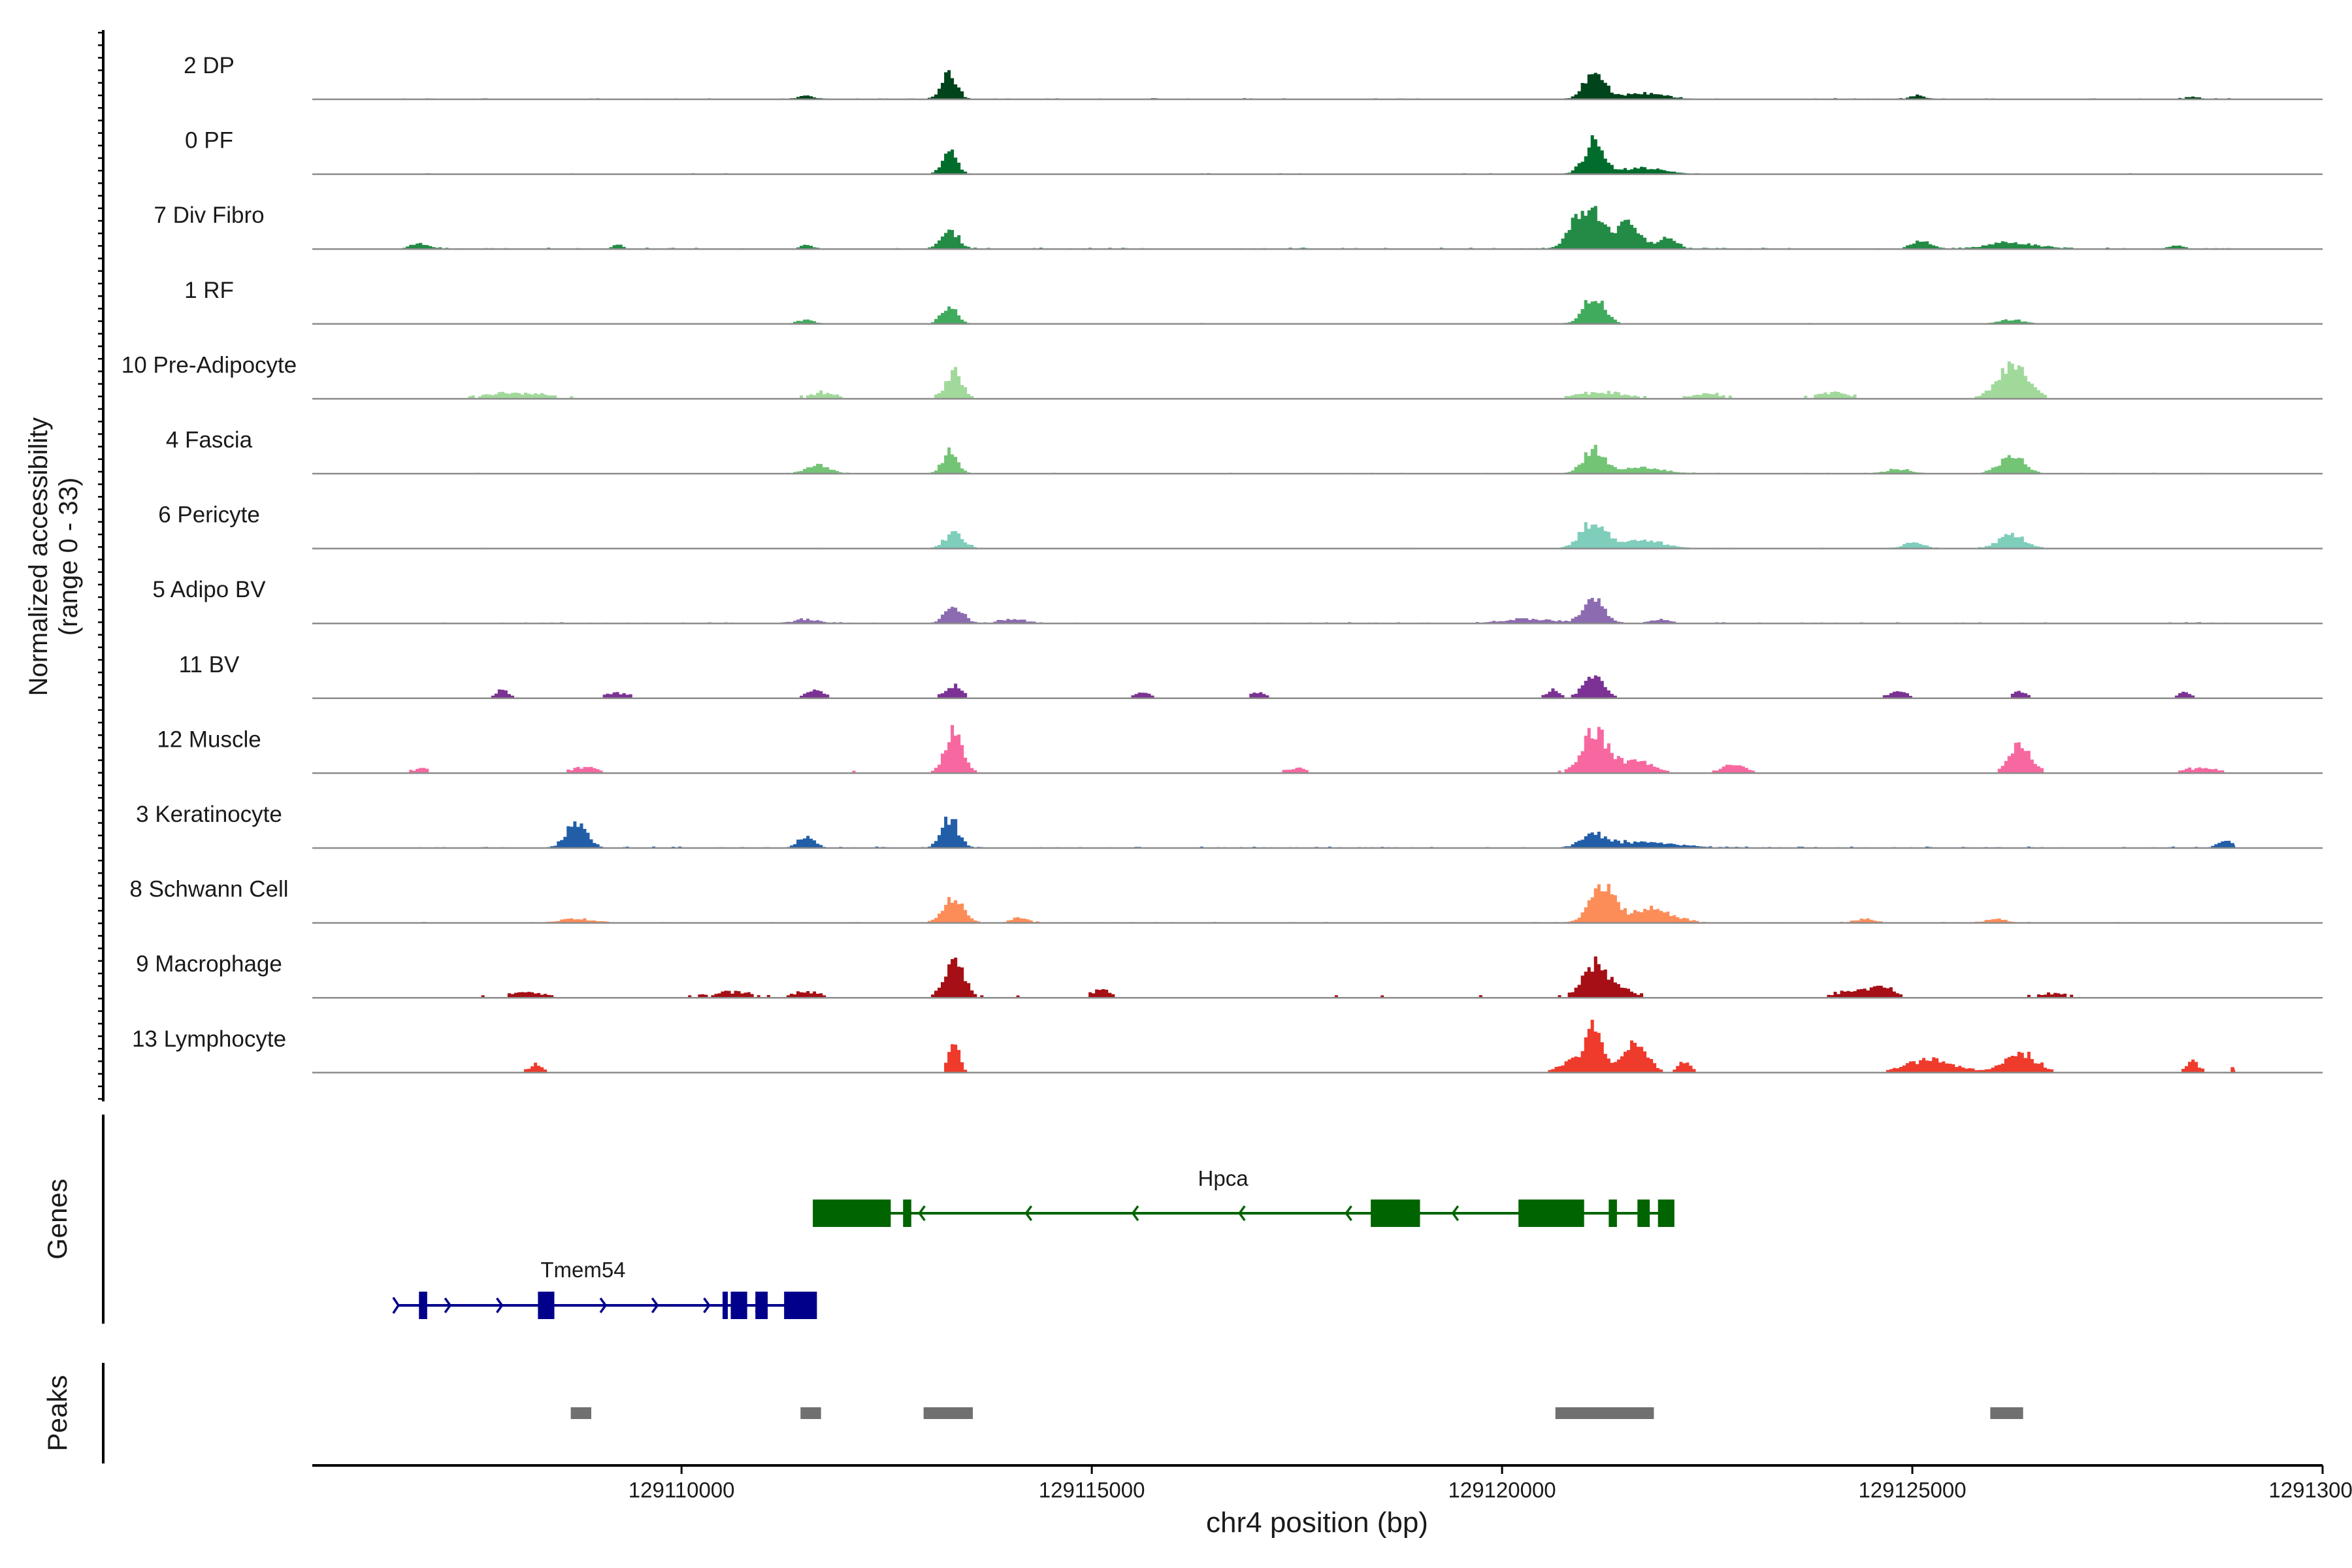 The image size is (2352, 1568). What do you see at coordinates (1223, 1178) in the screenshot?
I see `gene-label: Hpca` at bounding box center [1223, 1178].